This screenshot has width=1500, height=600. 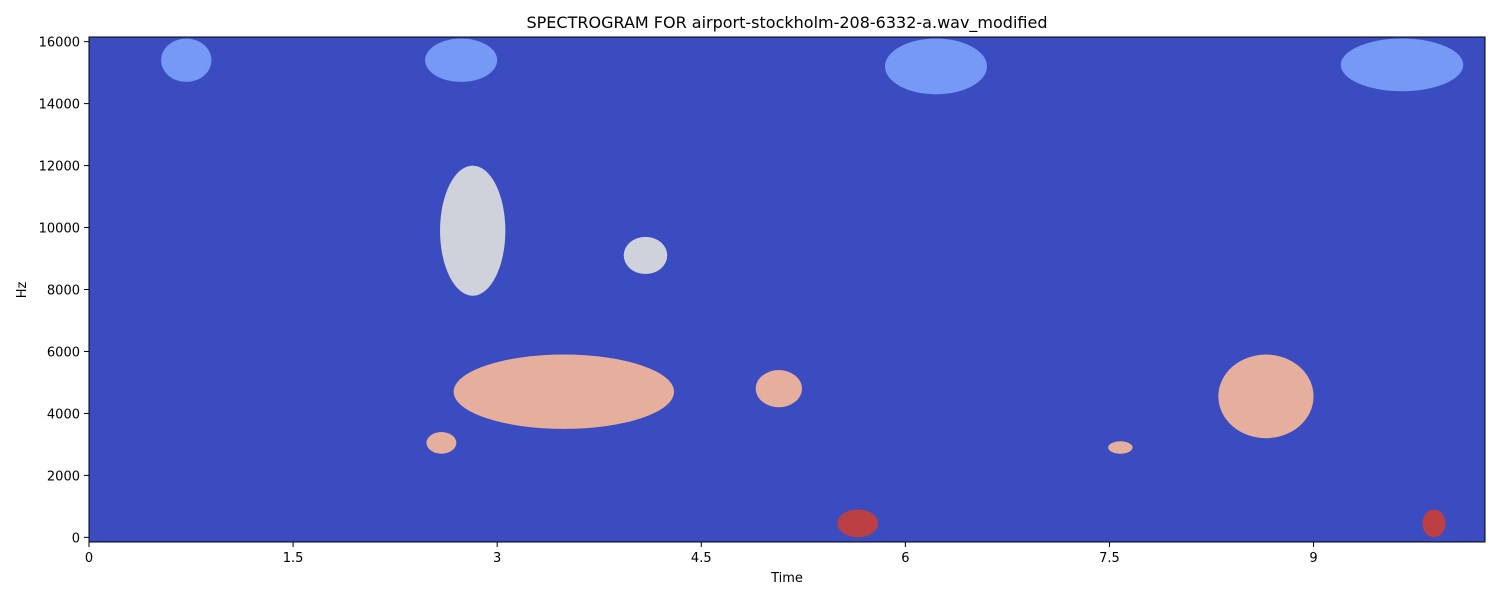 What do you see at coordinates (63, 476) in the screenshot?
I see `y-tick-label: 2000` at bounding box center [63, 476].